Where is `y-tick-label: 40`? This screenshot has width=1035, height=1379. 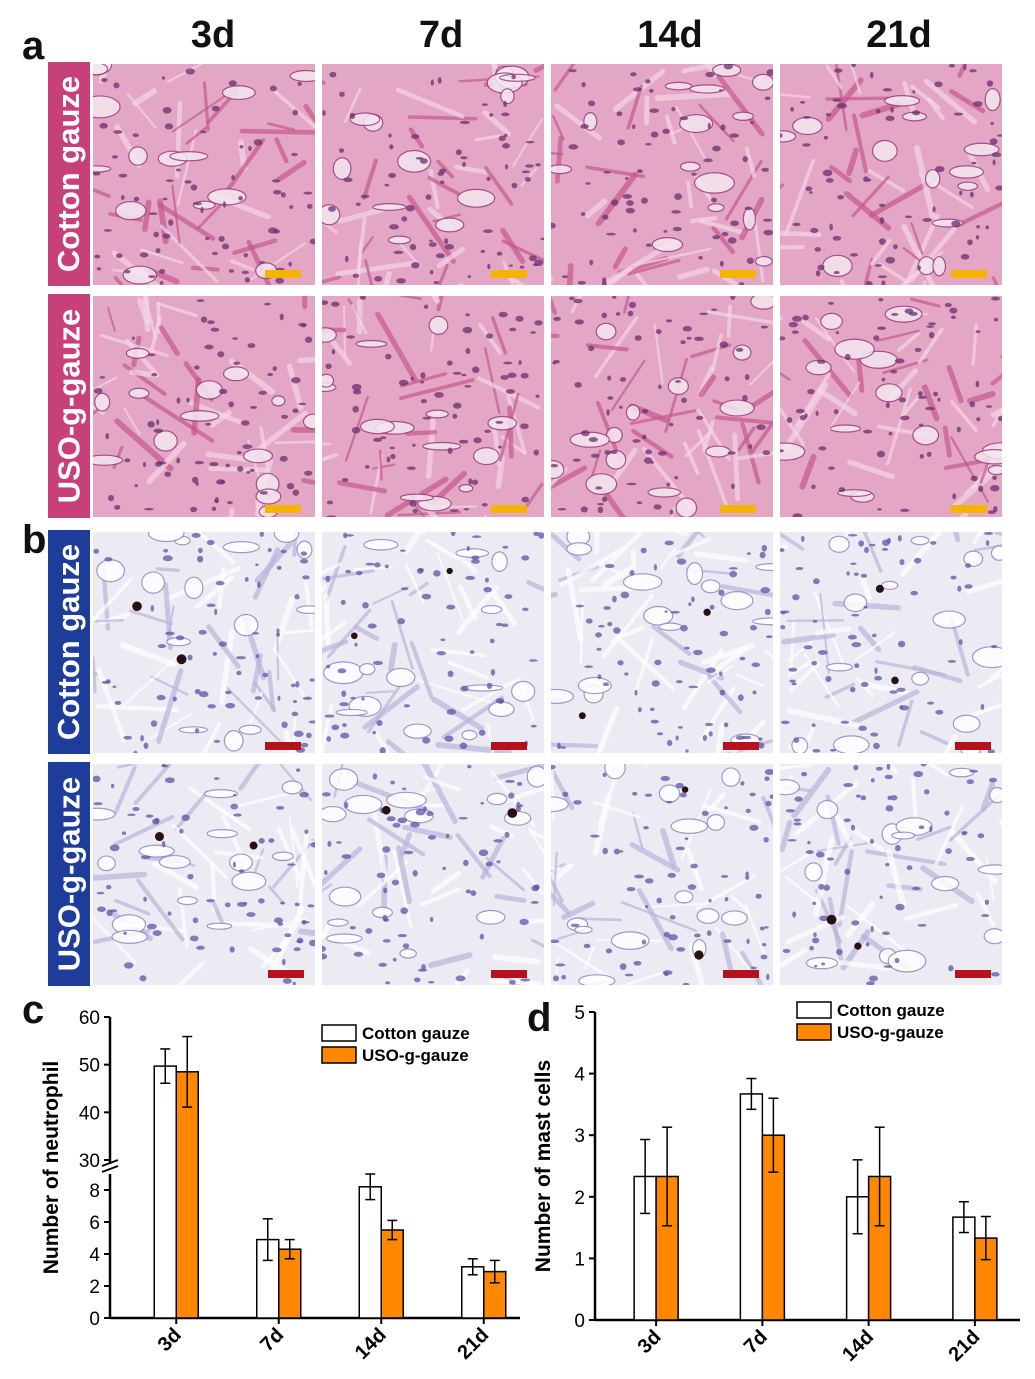 y-tick-label: 40 is located at coordinates (89, 1113).